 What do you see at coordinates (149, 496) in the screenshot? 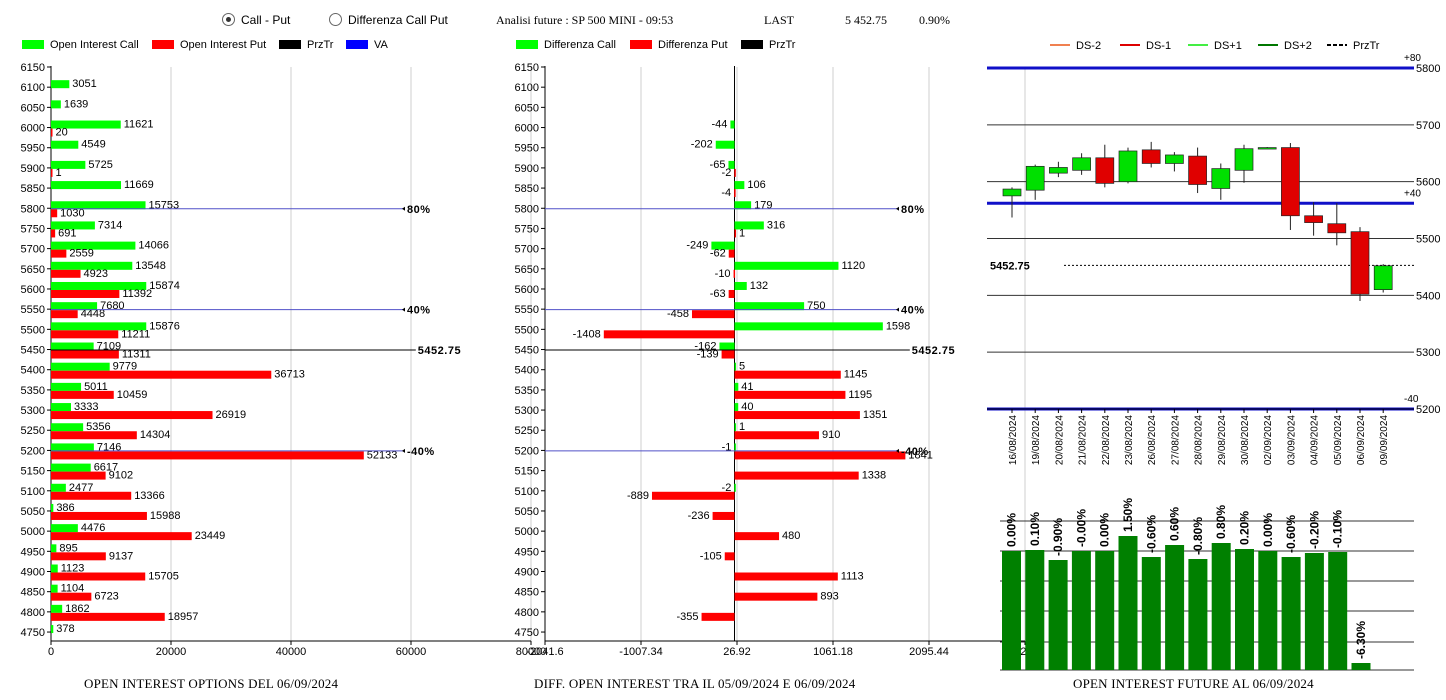
I see `put-value-label: 13366` at bounding box center [149, 496].